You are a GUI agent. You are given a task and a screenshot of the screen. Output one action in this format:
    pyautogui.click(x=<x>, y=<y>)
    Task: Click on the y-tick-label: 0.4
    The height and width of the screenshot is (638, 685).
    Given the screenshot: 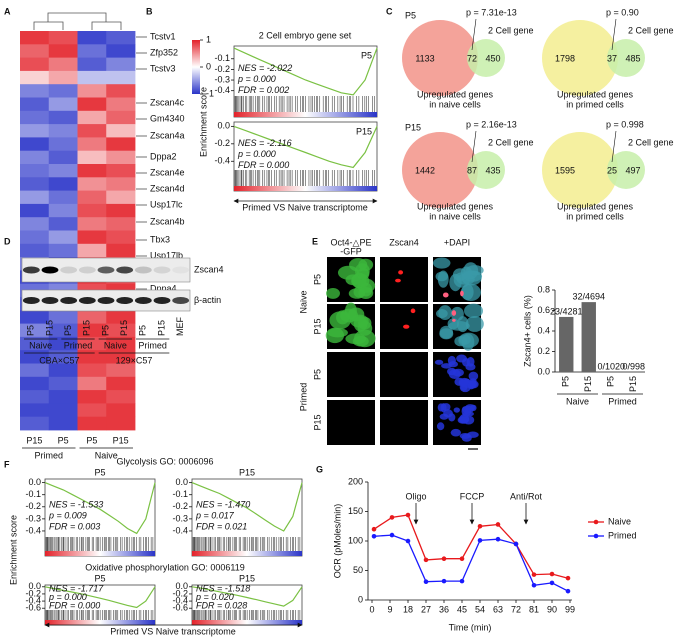 What is the action you would take?
    pyautogui.click(x=543, y=330)
    